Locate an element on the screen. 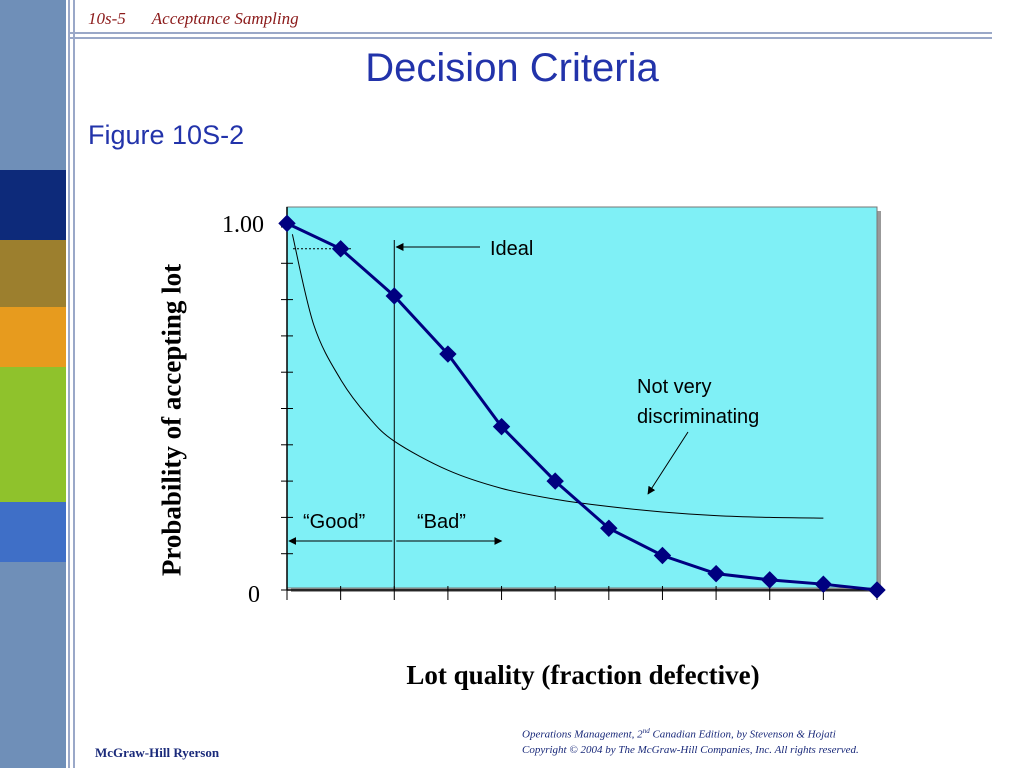  sidebar-block-blue is located at coordinates (33, 532).